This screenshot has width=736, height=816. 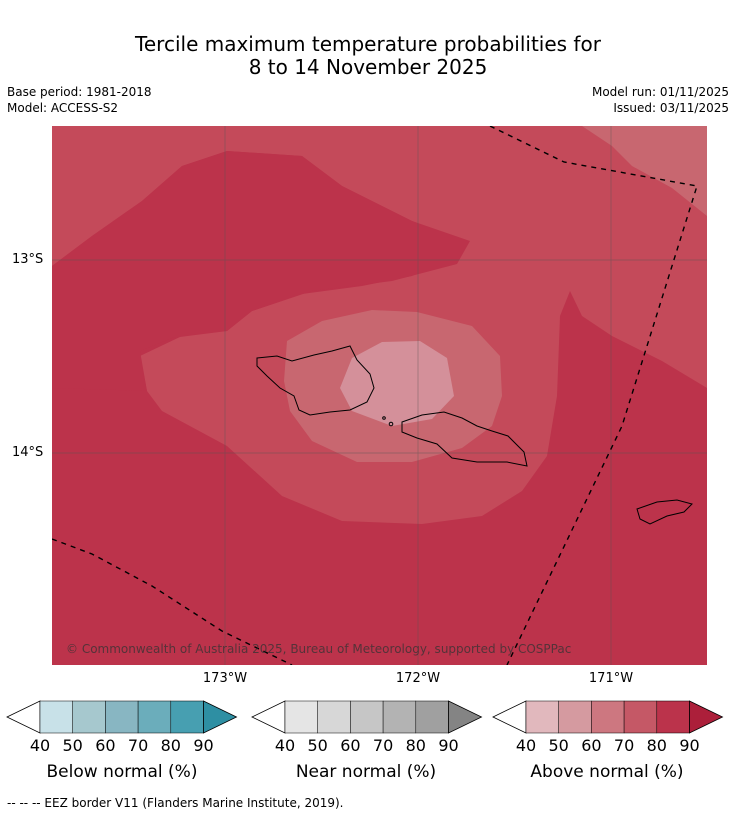 What do you see at coordinates (671, 108) in the screenshot?
I see `issued-date: Issued: 03/11/2025` at bounding box center [671, 108].